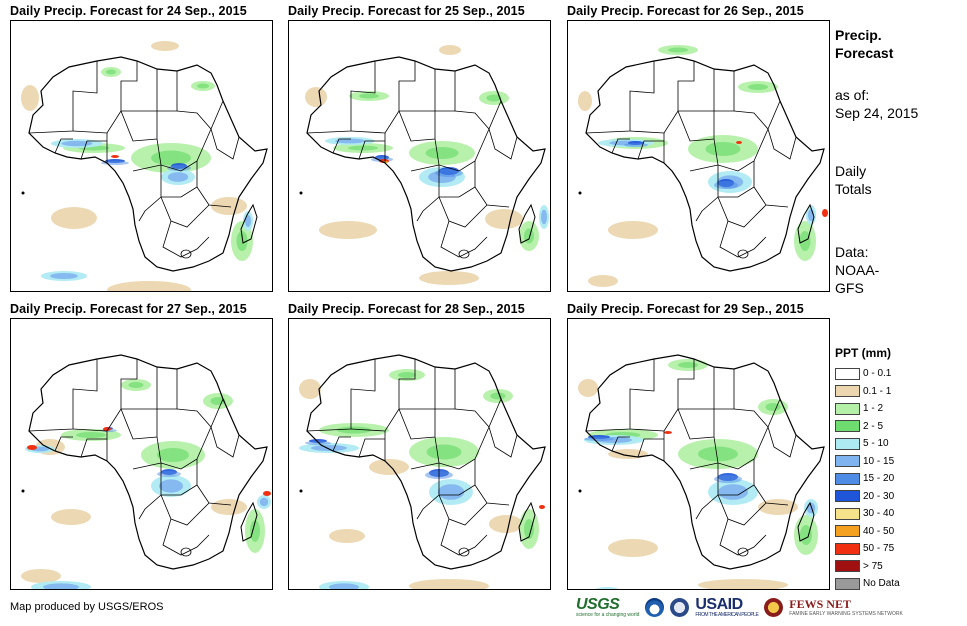 The image size is (967, 626). I want to click on dhs-seal-icon, so click(680, 607).